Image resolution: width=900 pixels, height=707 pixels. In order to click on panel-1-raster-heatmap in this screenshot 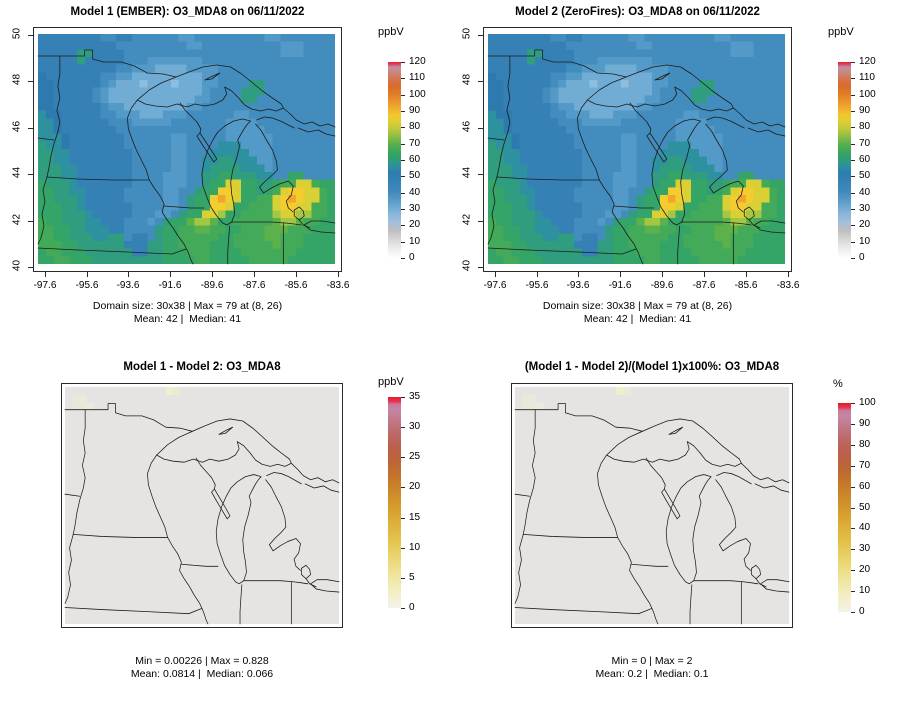, I will do `click(186, 149)`.